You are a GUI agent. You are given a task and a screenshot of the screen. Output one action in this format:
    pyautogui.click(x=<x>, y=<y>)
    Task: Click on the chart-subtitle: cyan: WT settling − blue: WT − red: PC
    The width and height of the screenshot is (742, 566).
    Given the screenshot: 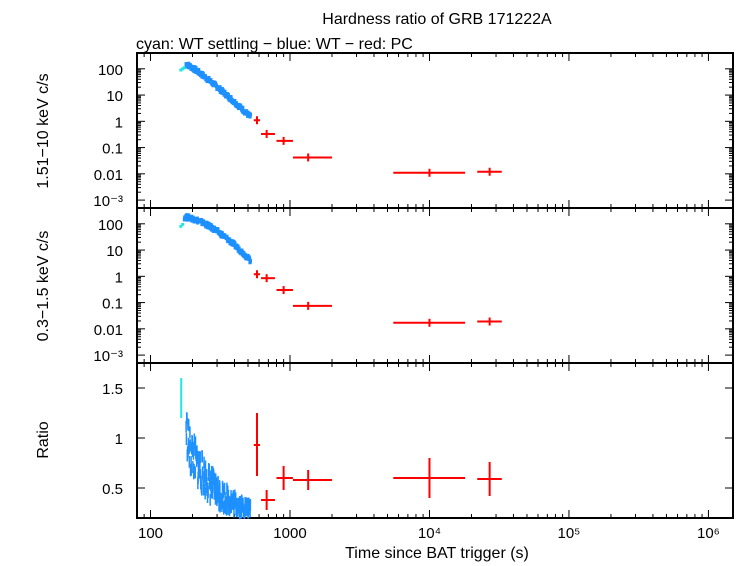 What is the action you would take?
    pyautogui.click(x=274, y=44)
    